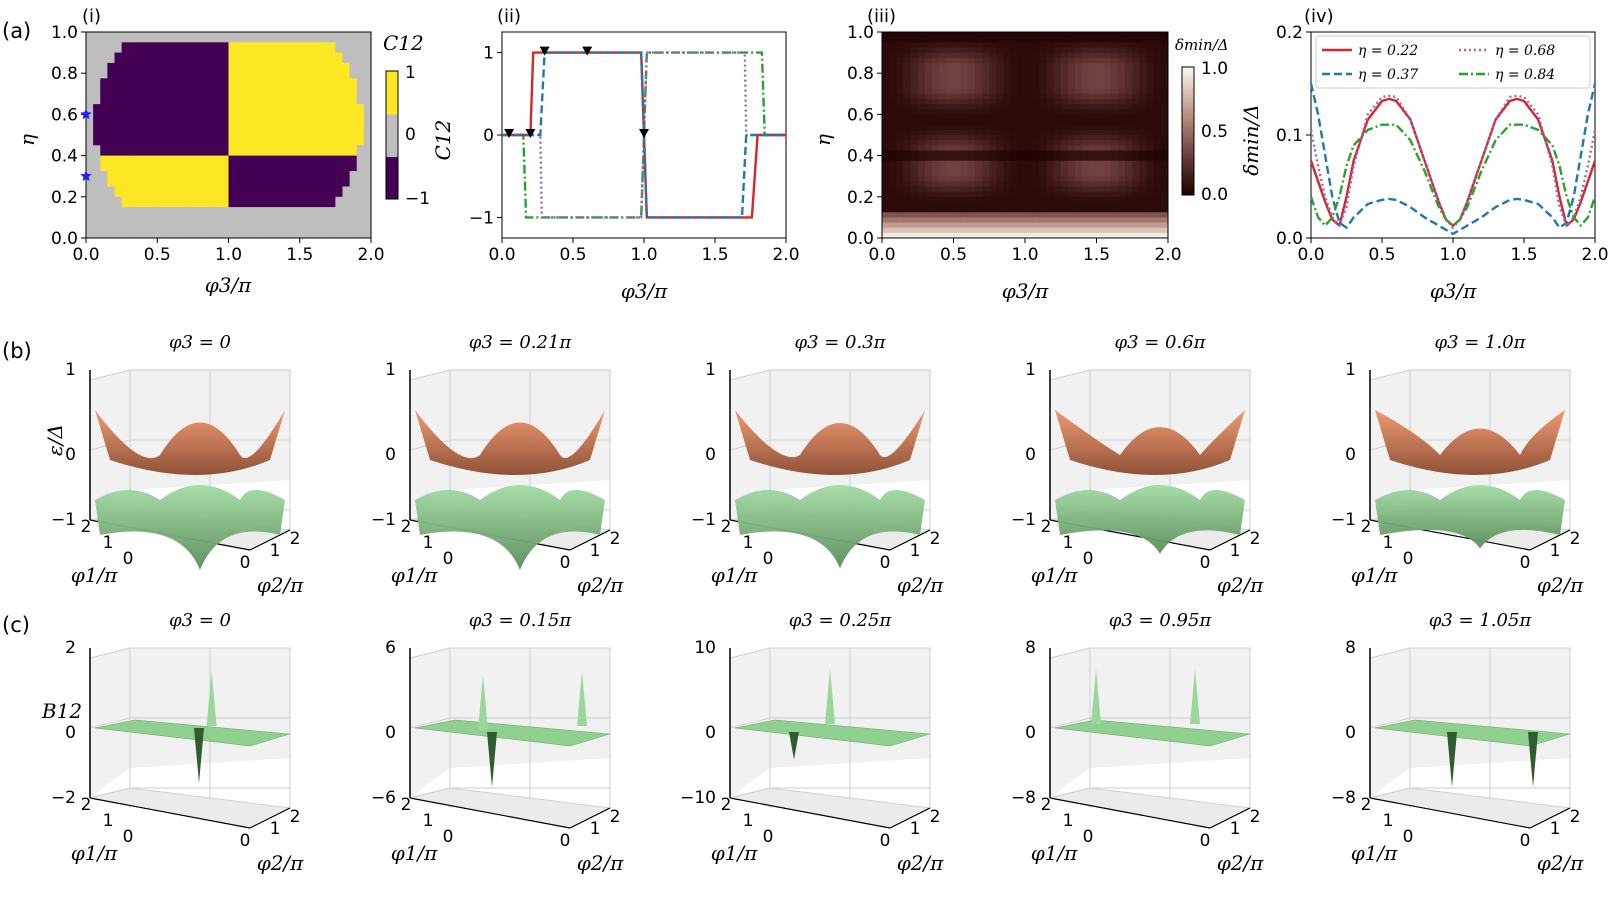  I want to click on a-iii-ylabel: η, so click(823, 140).